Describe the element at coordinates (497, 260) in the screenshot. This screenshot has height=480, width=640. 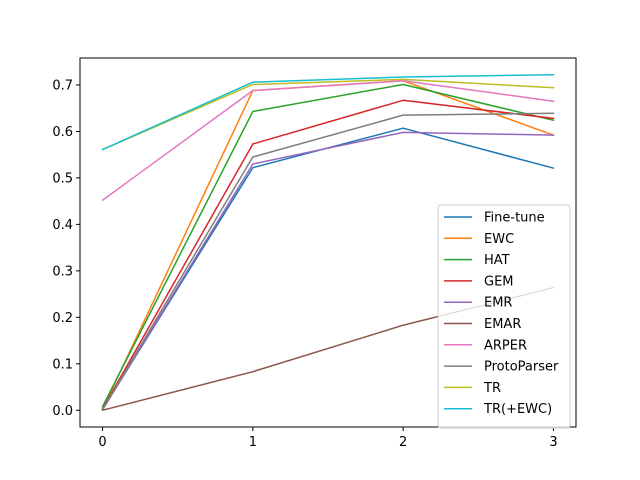
I see `legend-label: HAT` at that location.